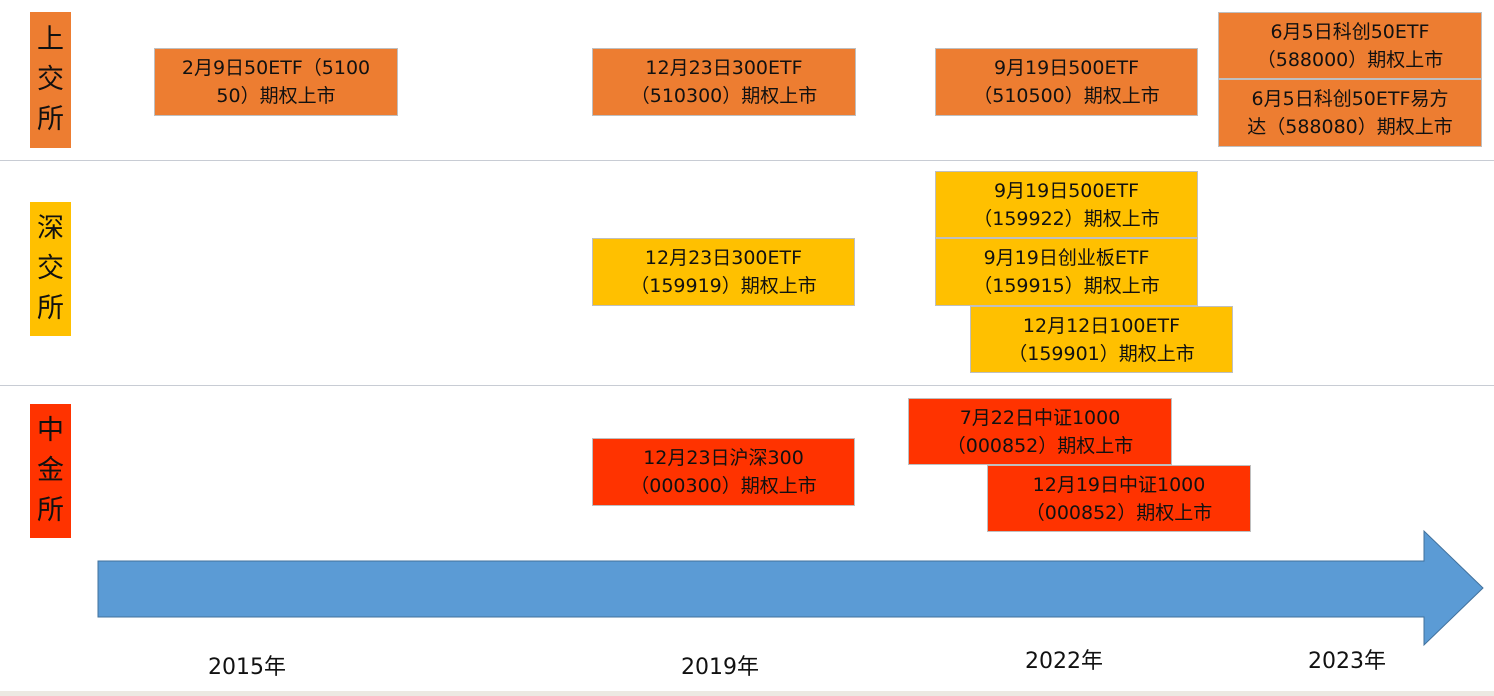 Image resolution: width=1494 pixels, height=696 pixels. I want to click on year-label-2019: 2019年, so click(720, 667).